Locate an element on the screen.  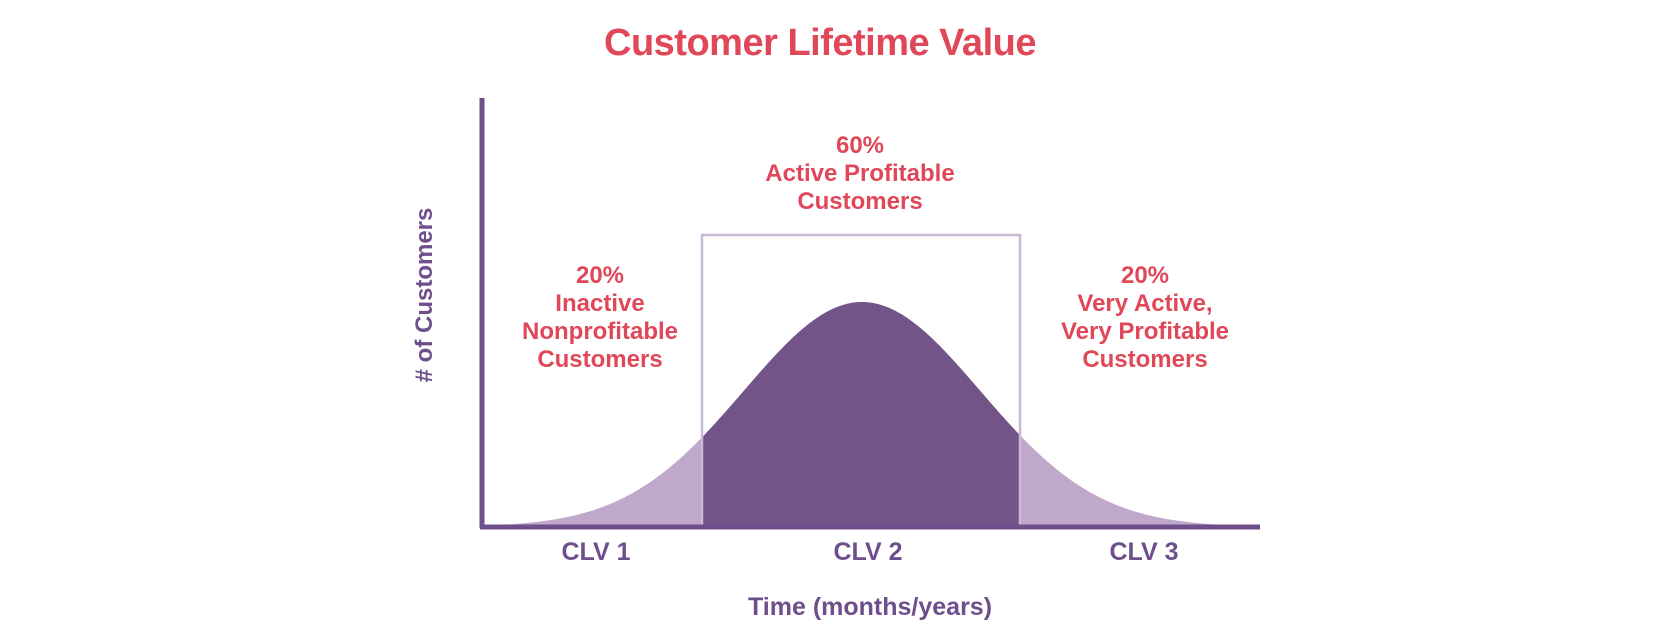
segment-label-line: Nonprofitable is located at coordinates (600, 331).